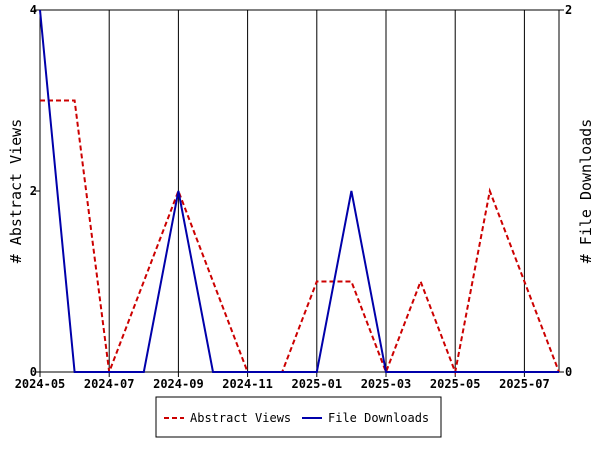  What do you see at coordinates (568, 10) in the screenshot?
I see `y-right-tick-label: 2` at bounding box center [568, 10].